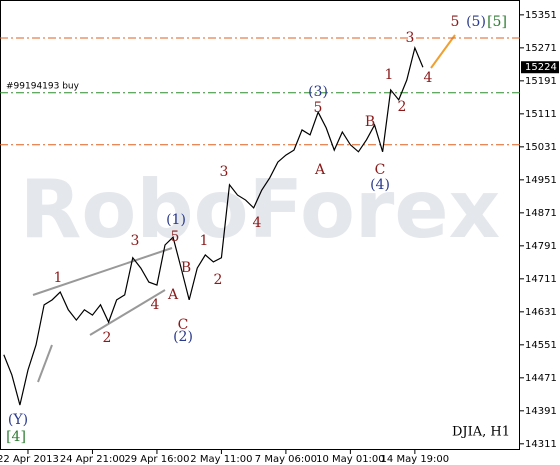  What do you see at coordinates (541, 48) in the screenshot?
I see `y-tick-label: 15271` at bounding box center [541, 48].